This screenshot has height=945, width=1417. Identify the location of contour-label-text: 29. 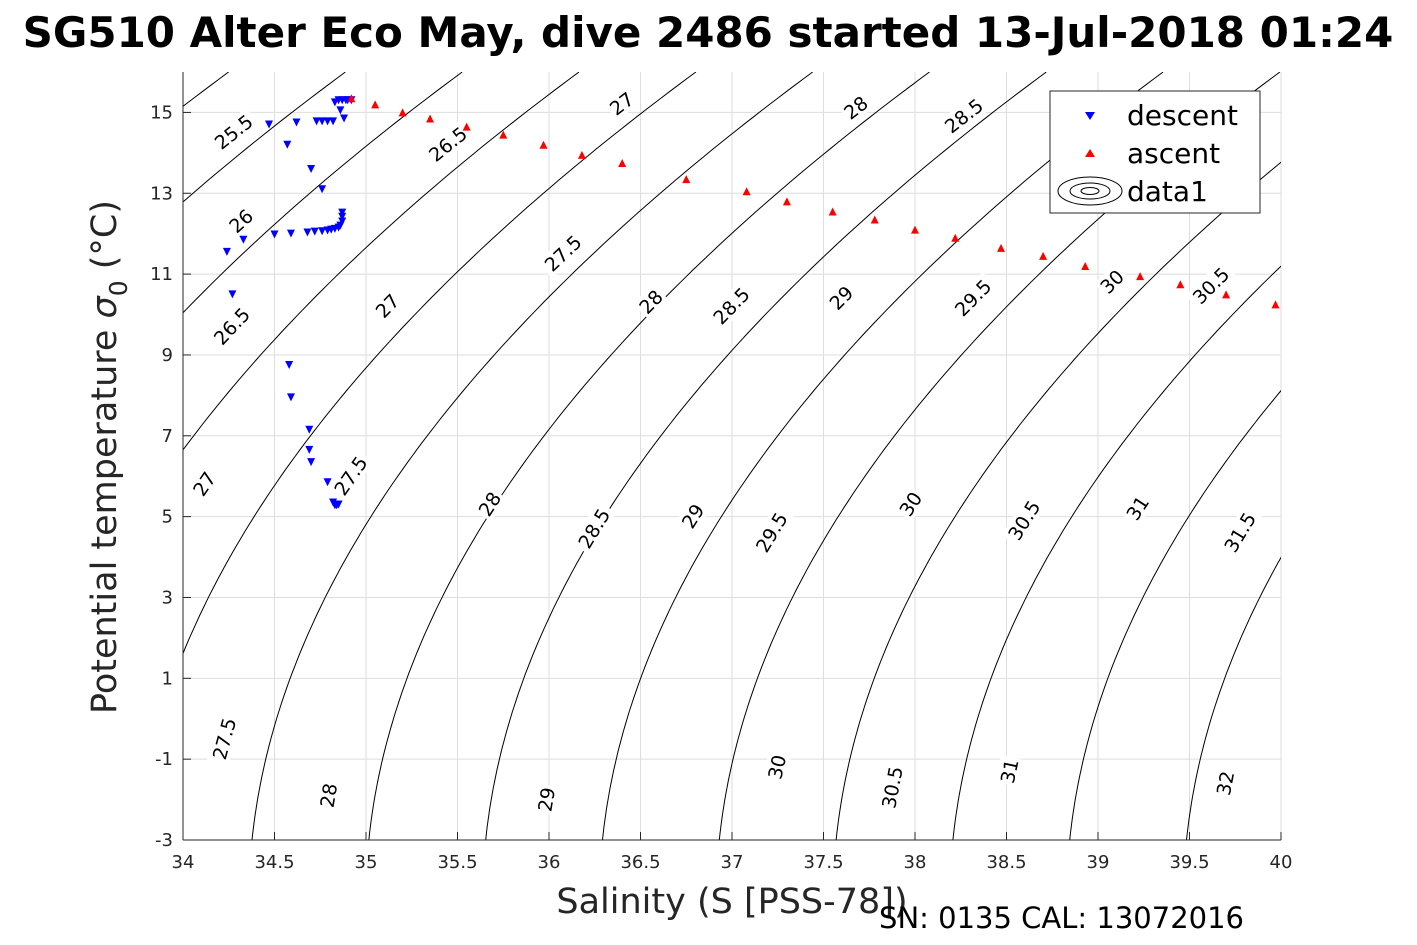
(547, 800).